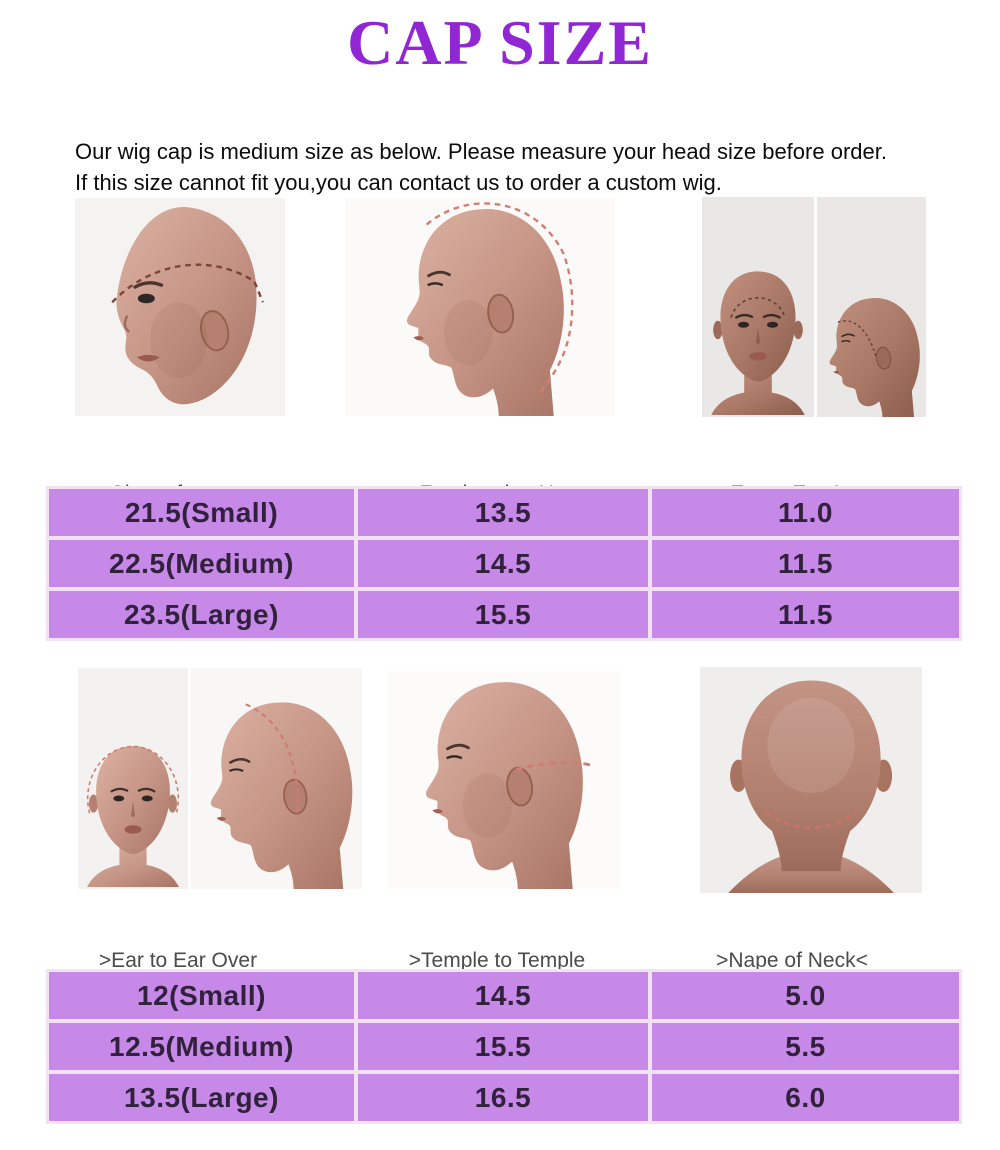 This screenshot has width=1000, height=1150. What do you see at coordinates (758, 343) in the screenshot?
I see `front-hairline-front-head-illustration` at bounding box center [758, 343].